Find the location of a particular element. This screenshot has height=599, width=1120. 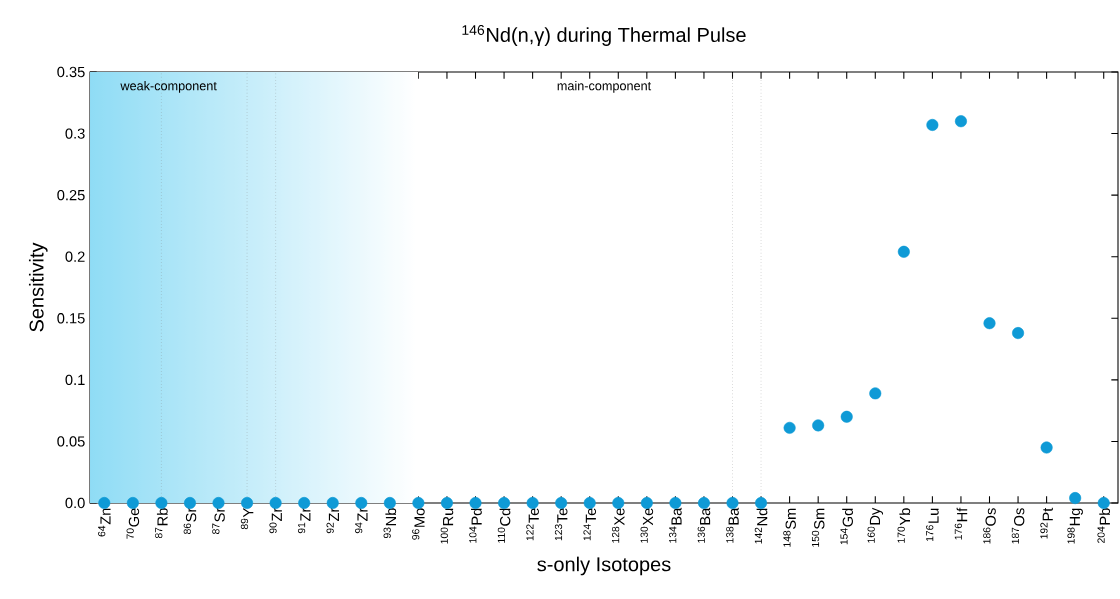

x-tick-label: $^{64}$Zn is located at coordinates (104, 522).